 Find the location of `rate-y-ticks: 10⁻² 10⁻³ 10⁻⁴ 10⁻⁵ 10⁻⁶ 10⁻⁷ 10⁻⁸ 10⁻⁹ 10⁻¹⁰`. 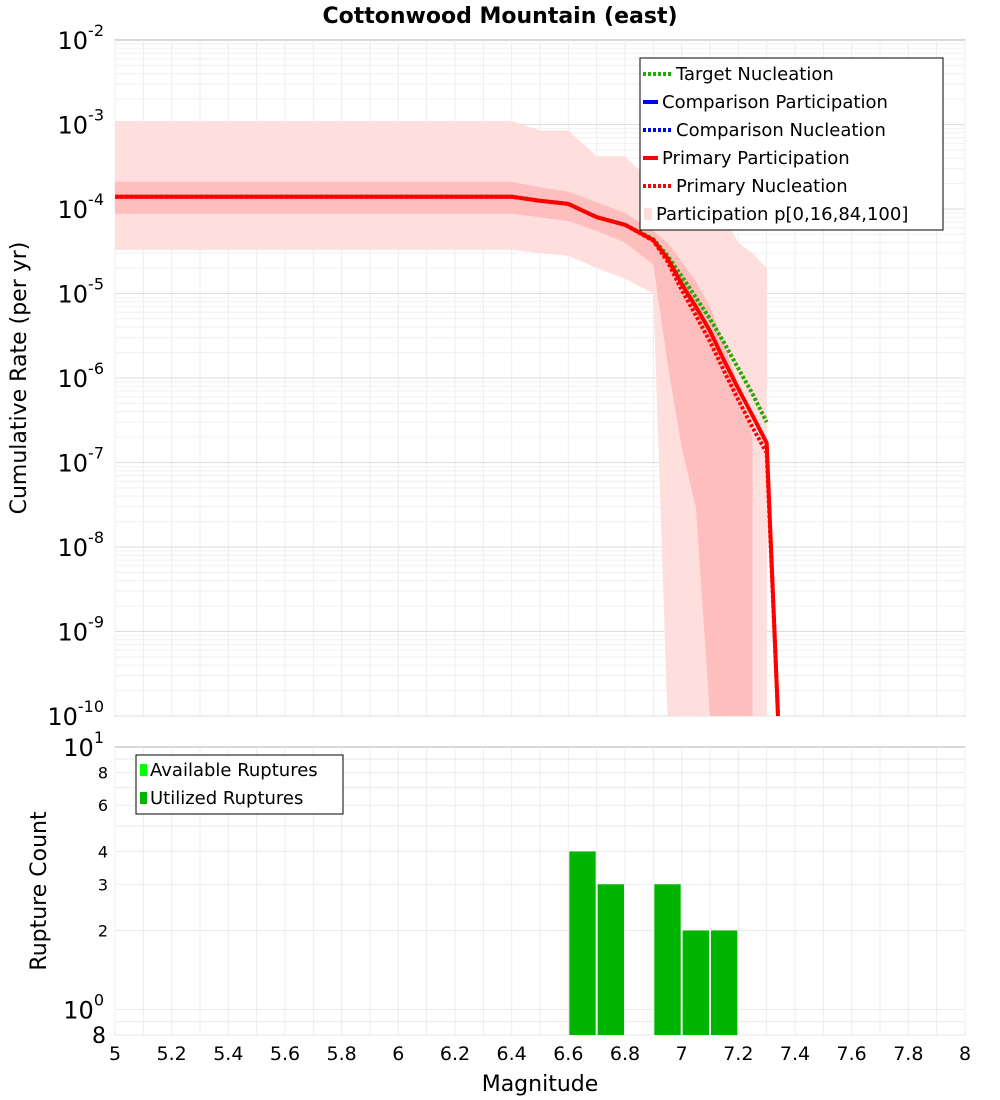

rate-y-ticks: 10⁻² 10⁻³ 10⁻⁴ 10⁻⁵ 10⁻⁶ 10⁻⁷ 10⁻⁸ 10⁻⁹ 10⁻¹⁰ is located at coordinates (75, 376).